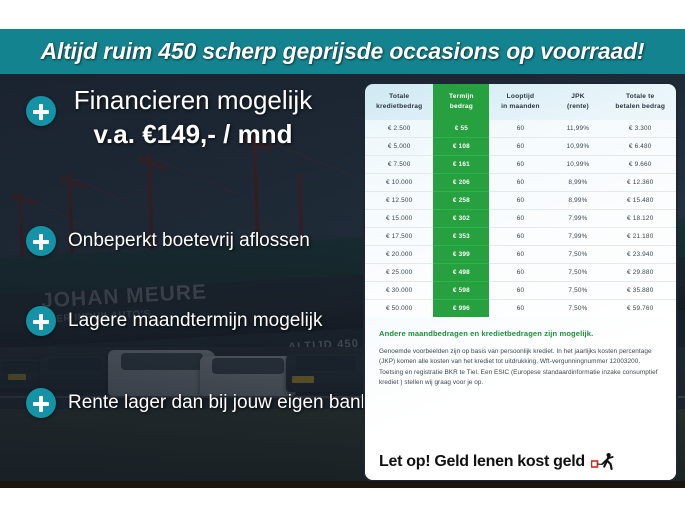 The width and height of the screenshot is (685, 513). Describe the element at coordinates (399, 165) in the screenshot. I see `table-cell: € 7.500` at that location.